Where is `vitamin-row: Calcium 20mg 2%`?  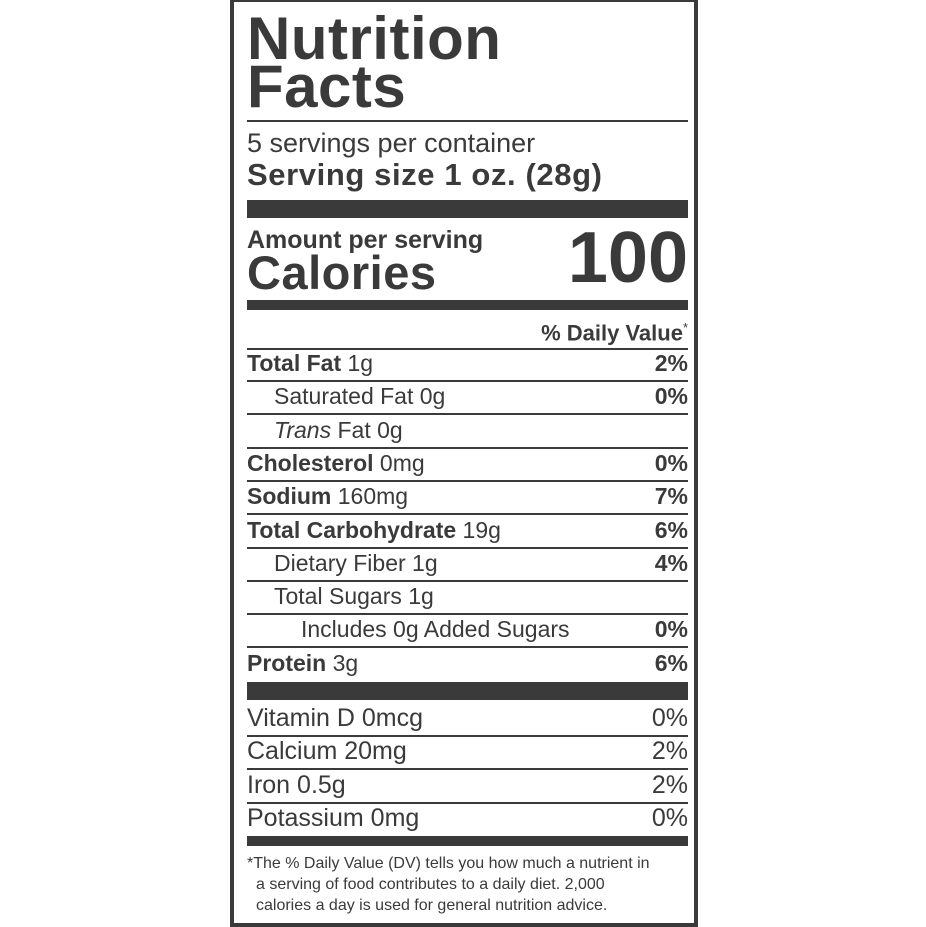 vitamin-row: Calcium 20mg 2% is located at coordinates (467, 751).